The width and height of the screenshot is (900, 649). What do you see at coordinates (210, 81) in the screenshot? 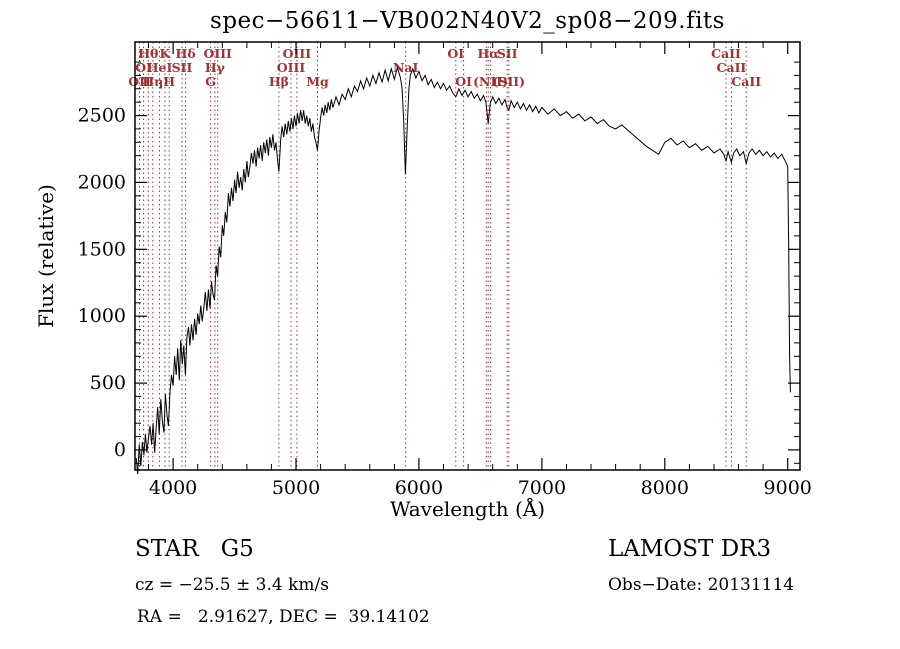
I see `svg-text: G` at bounding box center [210, 81].